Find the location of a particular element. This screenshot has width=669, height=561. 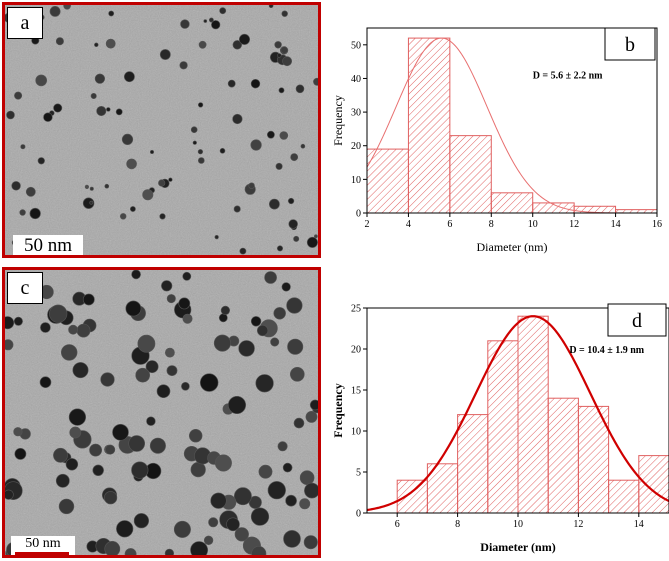

y-tick-label: 20 is located at coordinates (356, 350).